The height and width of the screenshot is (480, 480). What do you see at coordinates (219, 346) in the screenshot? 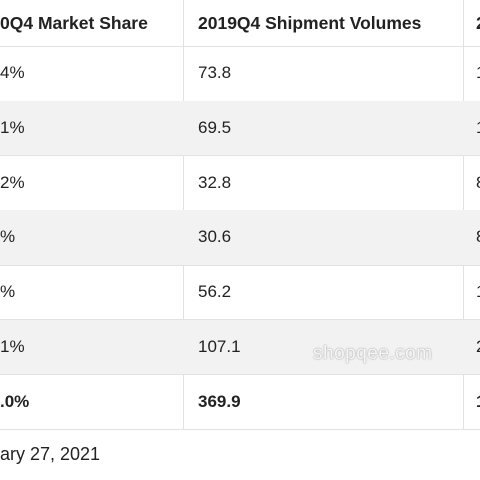
I see `cell: 107.1` at bounding box center [219, 346].